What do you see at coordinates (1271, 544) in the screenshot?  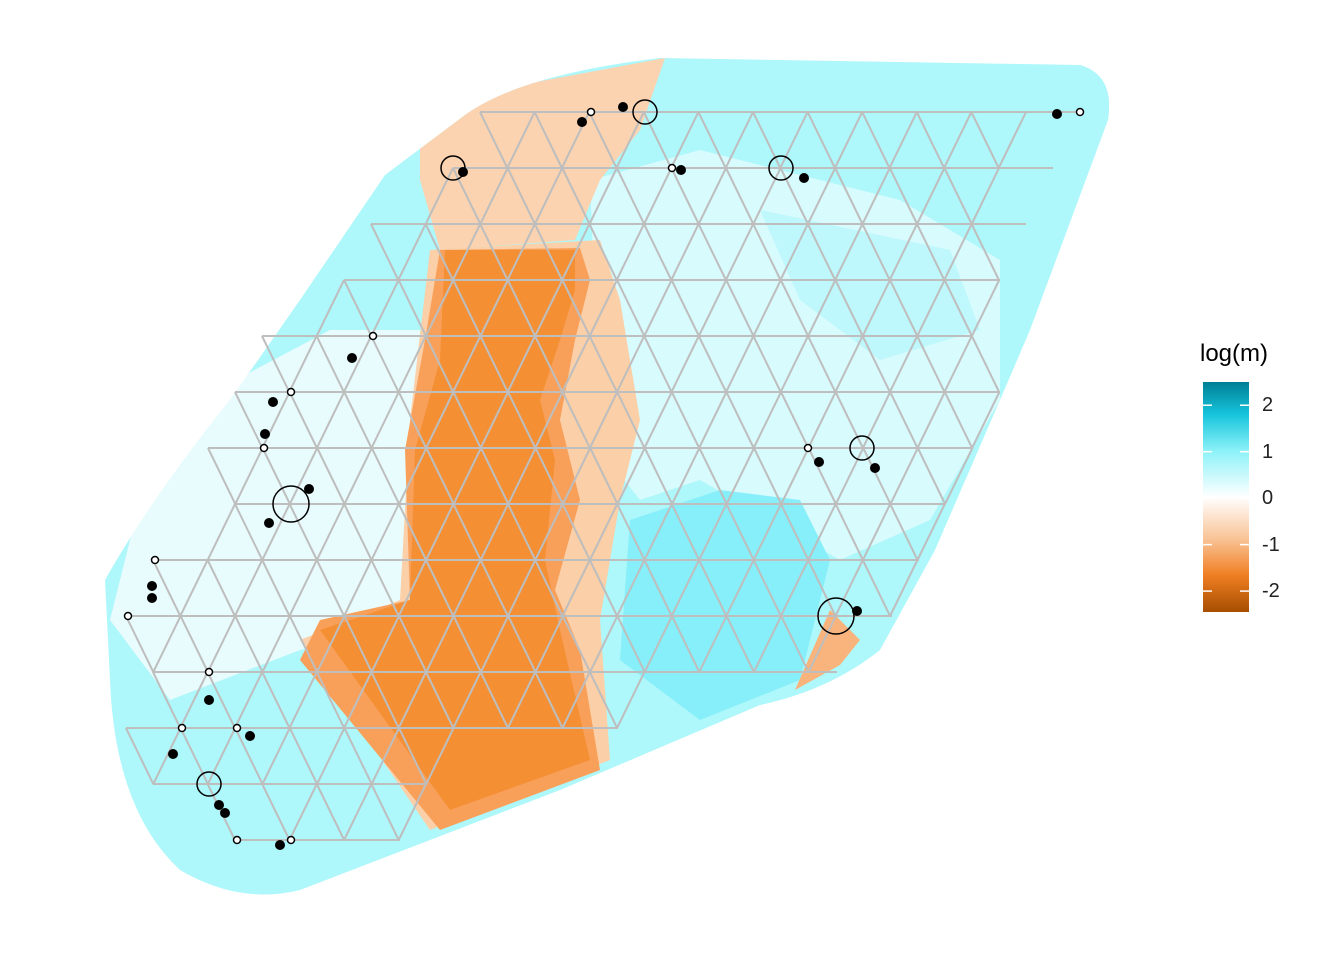 I see `legend-tick-label: -1` at bounding box center [1271, 544].